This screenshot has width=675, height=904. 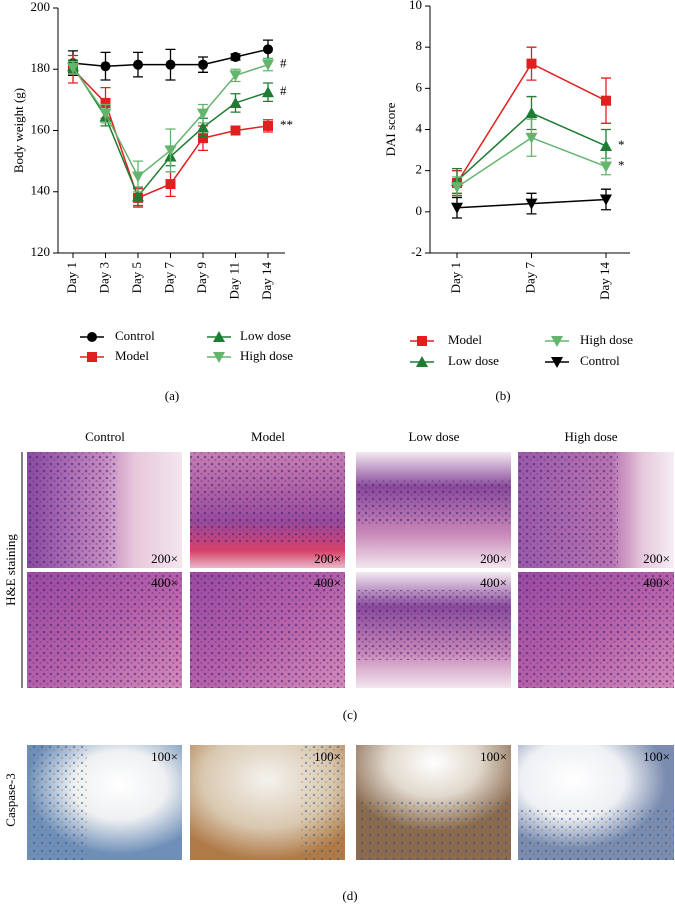 I want to click on column-label: High dose, so click(x=590, y=436).